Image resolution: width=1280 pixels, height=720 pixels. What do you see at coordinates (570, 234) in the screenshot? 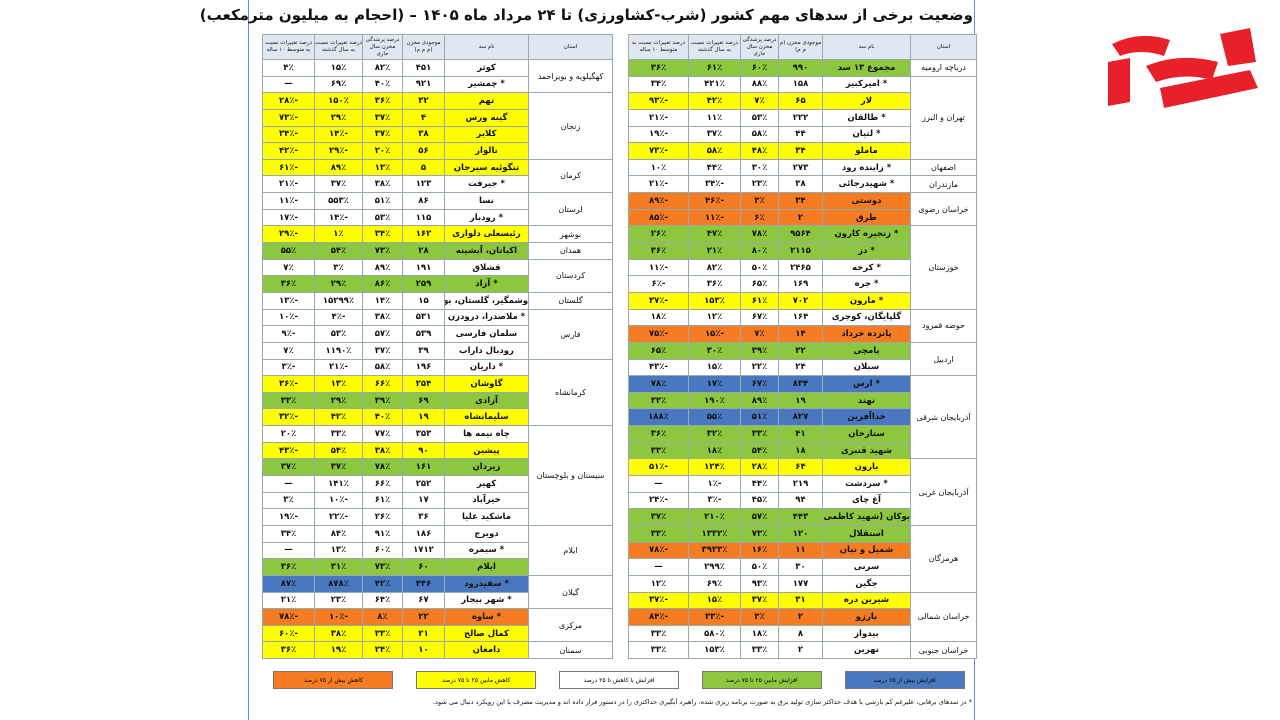
I see `province: بوشهر` at bounding box center [570, 234].